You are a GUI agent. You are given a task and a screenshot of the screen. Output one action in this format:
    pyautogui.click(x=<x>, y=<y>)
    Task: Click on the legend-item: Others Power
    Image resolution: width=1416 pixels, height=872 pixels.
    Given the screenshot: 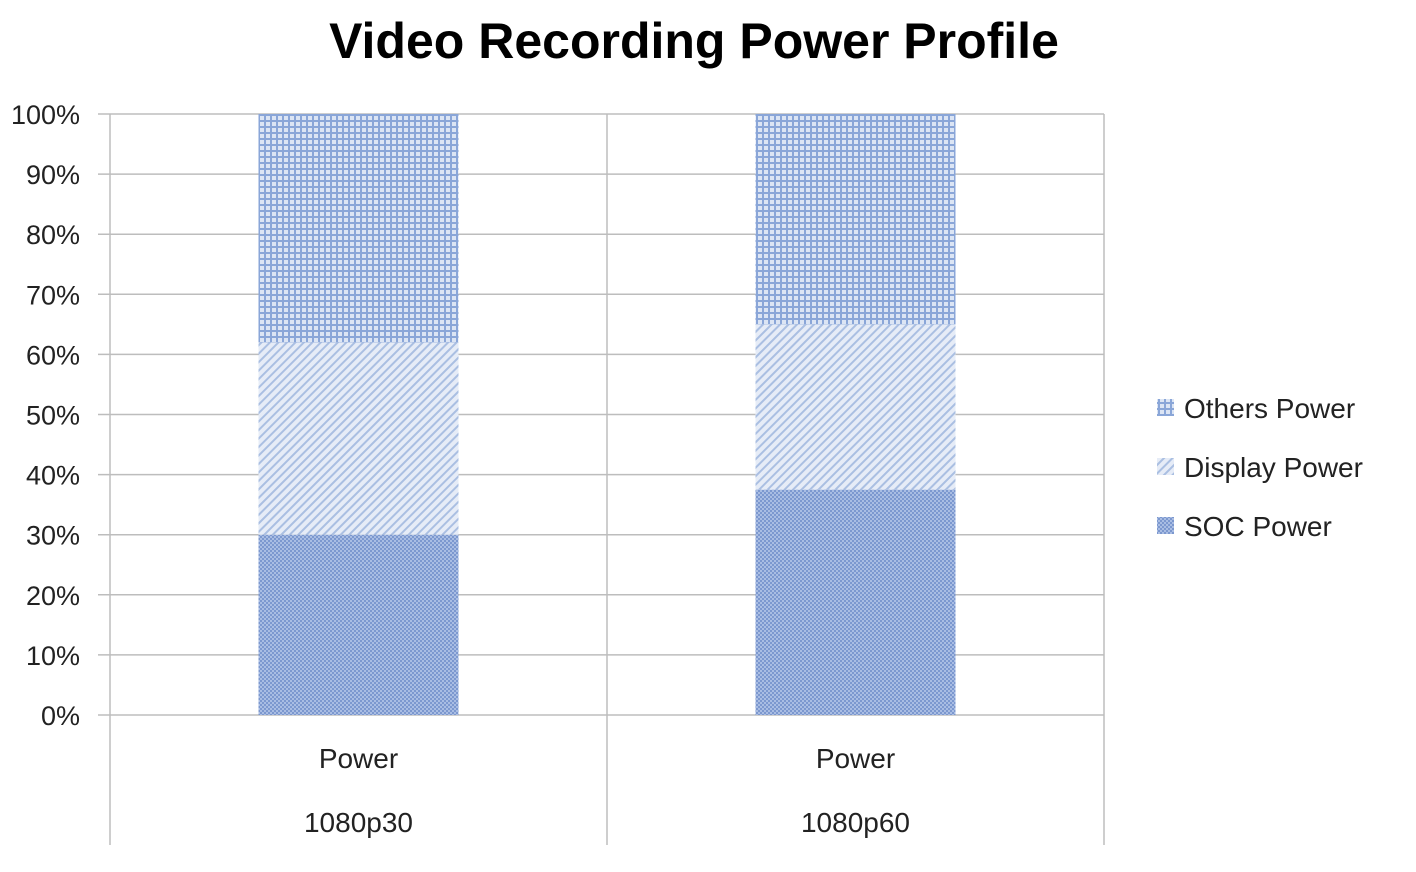 What is the action you would take?
    pyautogui.click(x=1256, y=408)
    